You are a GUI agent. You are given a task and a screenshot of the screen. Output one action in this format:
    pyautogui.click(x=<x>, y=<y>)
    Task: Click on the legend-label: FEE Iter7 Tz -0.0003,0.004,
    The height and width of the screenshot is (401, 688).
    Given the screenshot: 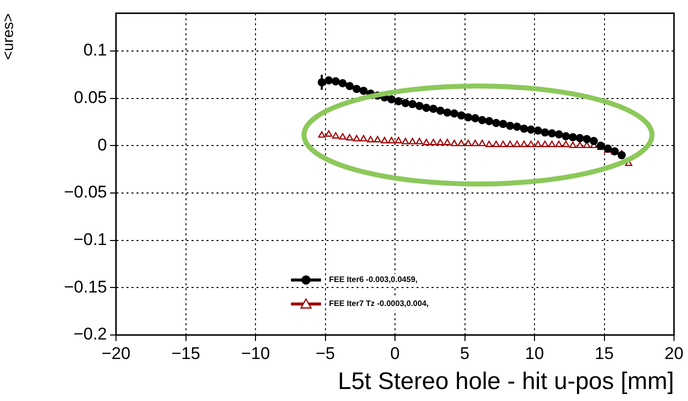 What is the action you would take?
    pyautogui.click(x=379, y=303)
    